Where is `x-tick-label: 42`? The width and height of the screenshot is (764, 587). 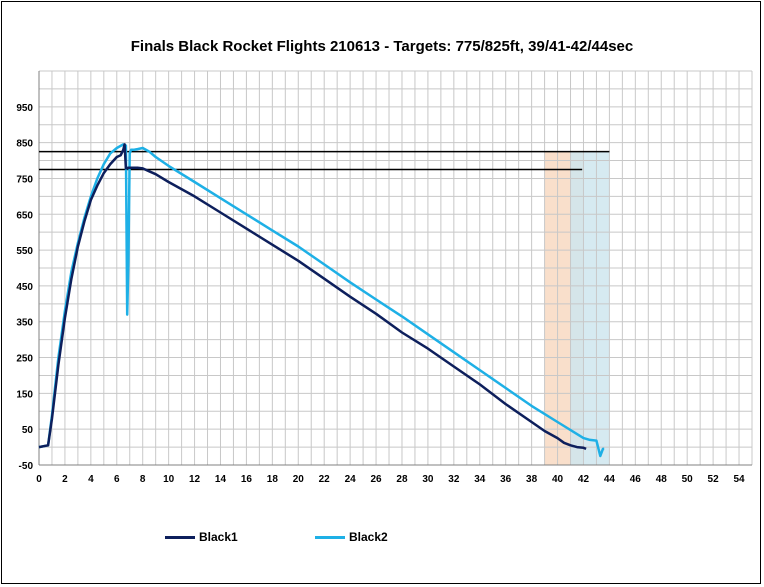 x-tick-label: 42 is located at coordinates (584, 479).